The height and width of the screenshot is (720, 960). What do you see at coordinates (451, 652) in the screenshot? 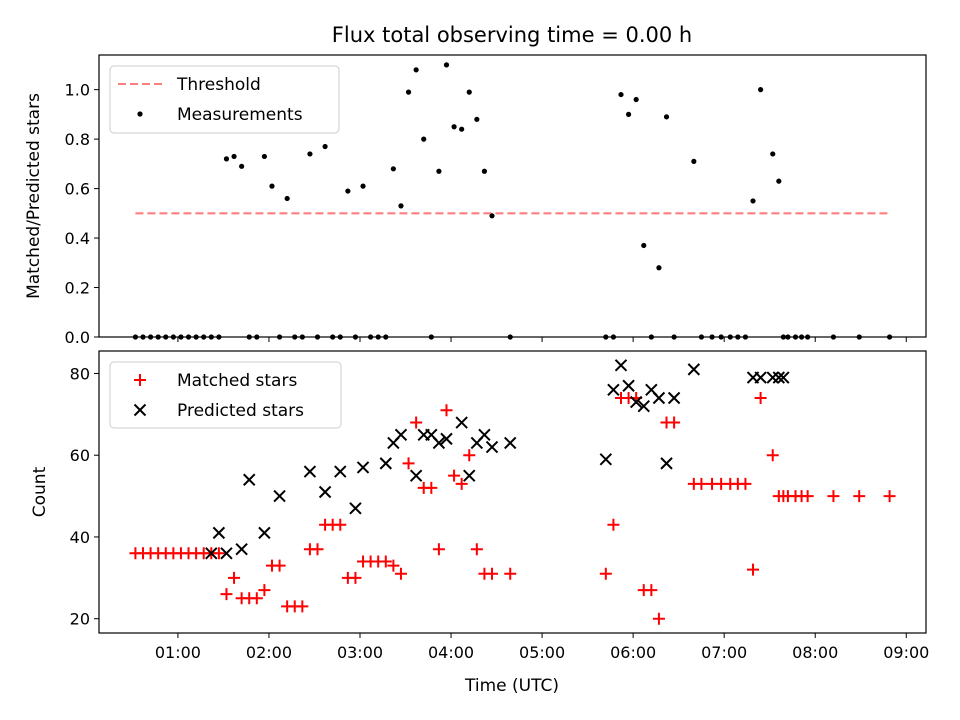
I see `x-tick-label: 04:00` at bounding box center [451, 652].